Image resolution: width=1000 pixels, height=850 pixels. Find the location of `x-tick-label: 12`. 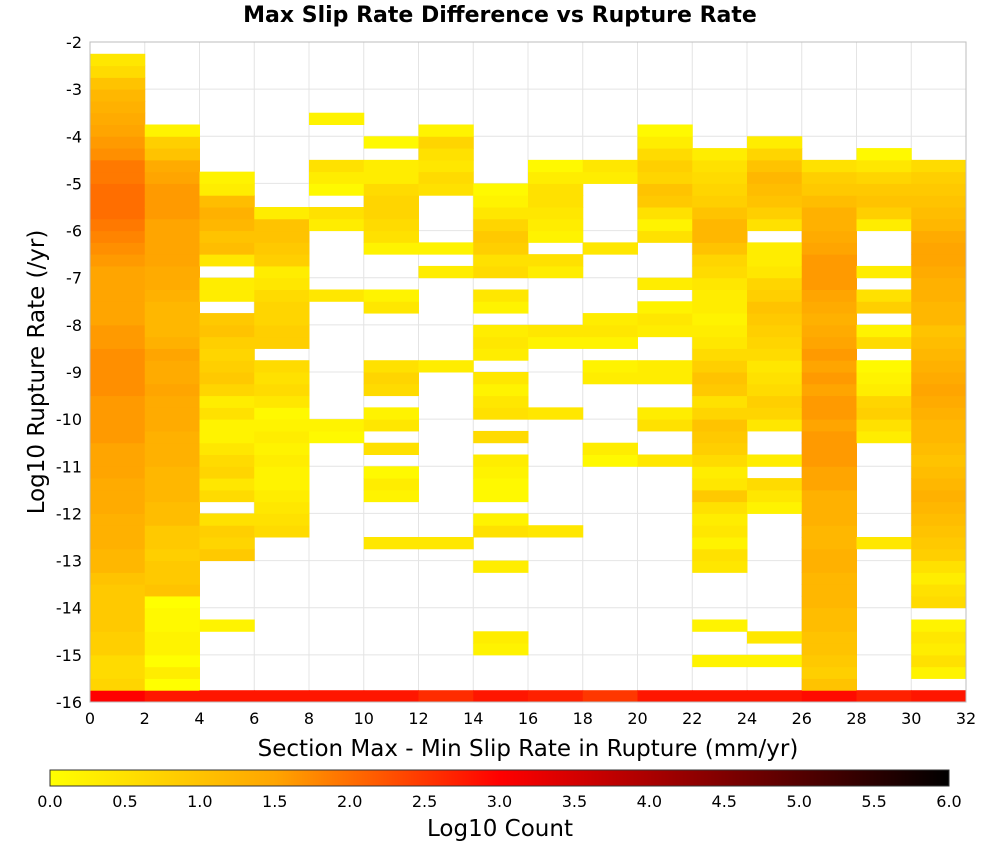

x-tick-label: 12 is located at coordinates (418, 718).